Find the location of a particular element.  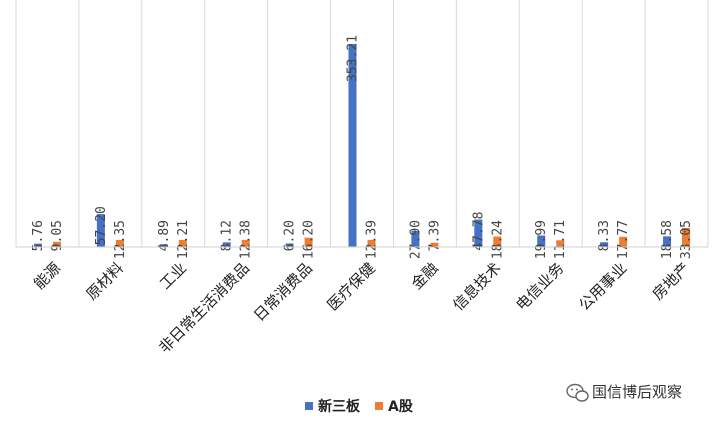

value-label-series-1: 5.76 is located at coordinates (38, 235).